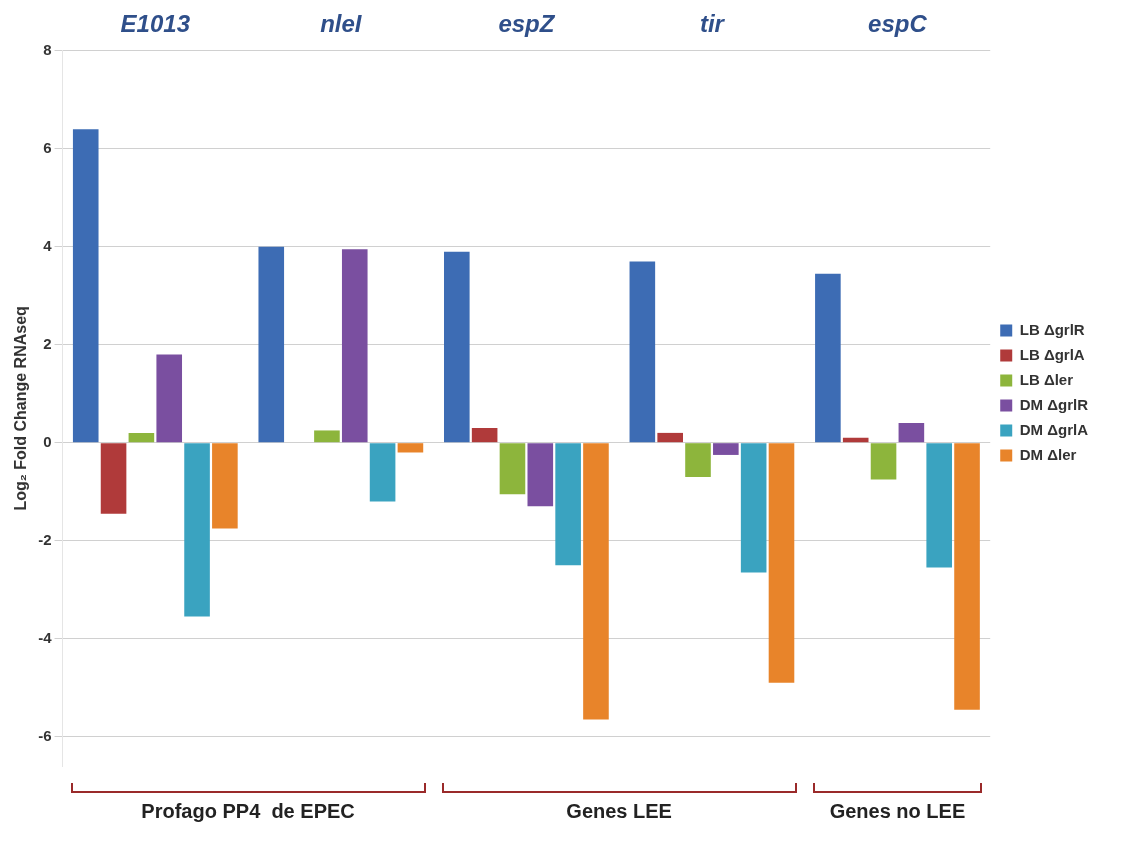 Image resolution: width=1145 pixels, height=853 pixels. I want to click on y-tick-label: 4, so click(48, 245).